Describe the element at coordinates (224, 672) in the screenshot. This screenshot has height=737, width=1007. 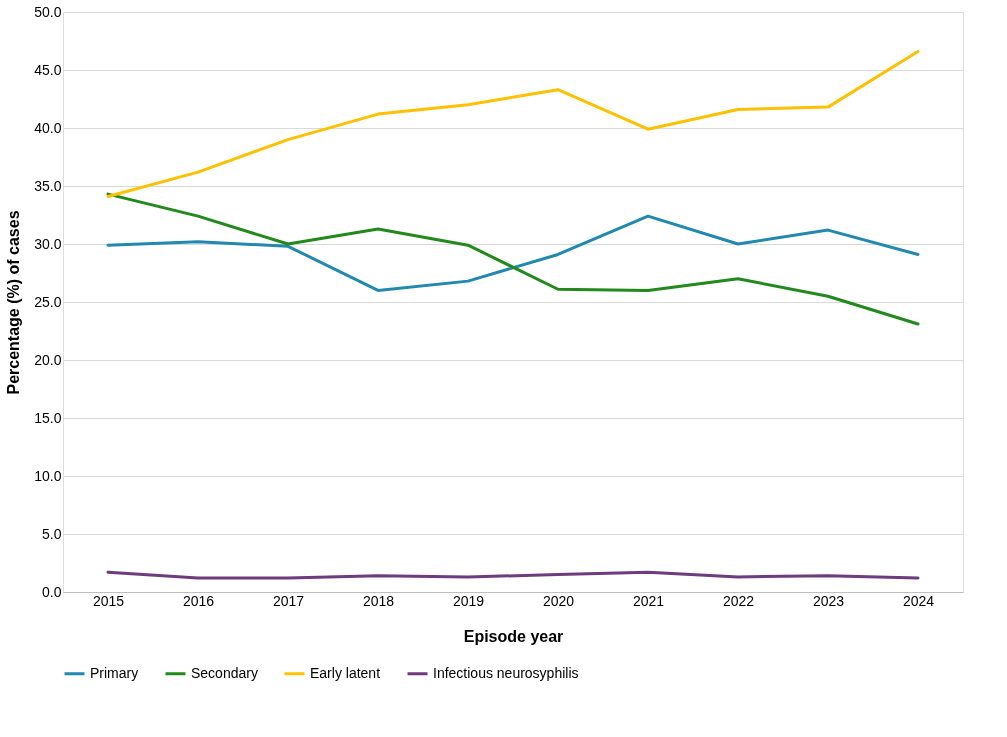
I see `legend-label: Secondary` at that location.